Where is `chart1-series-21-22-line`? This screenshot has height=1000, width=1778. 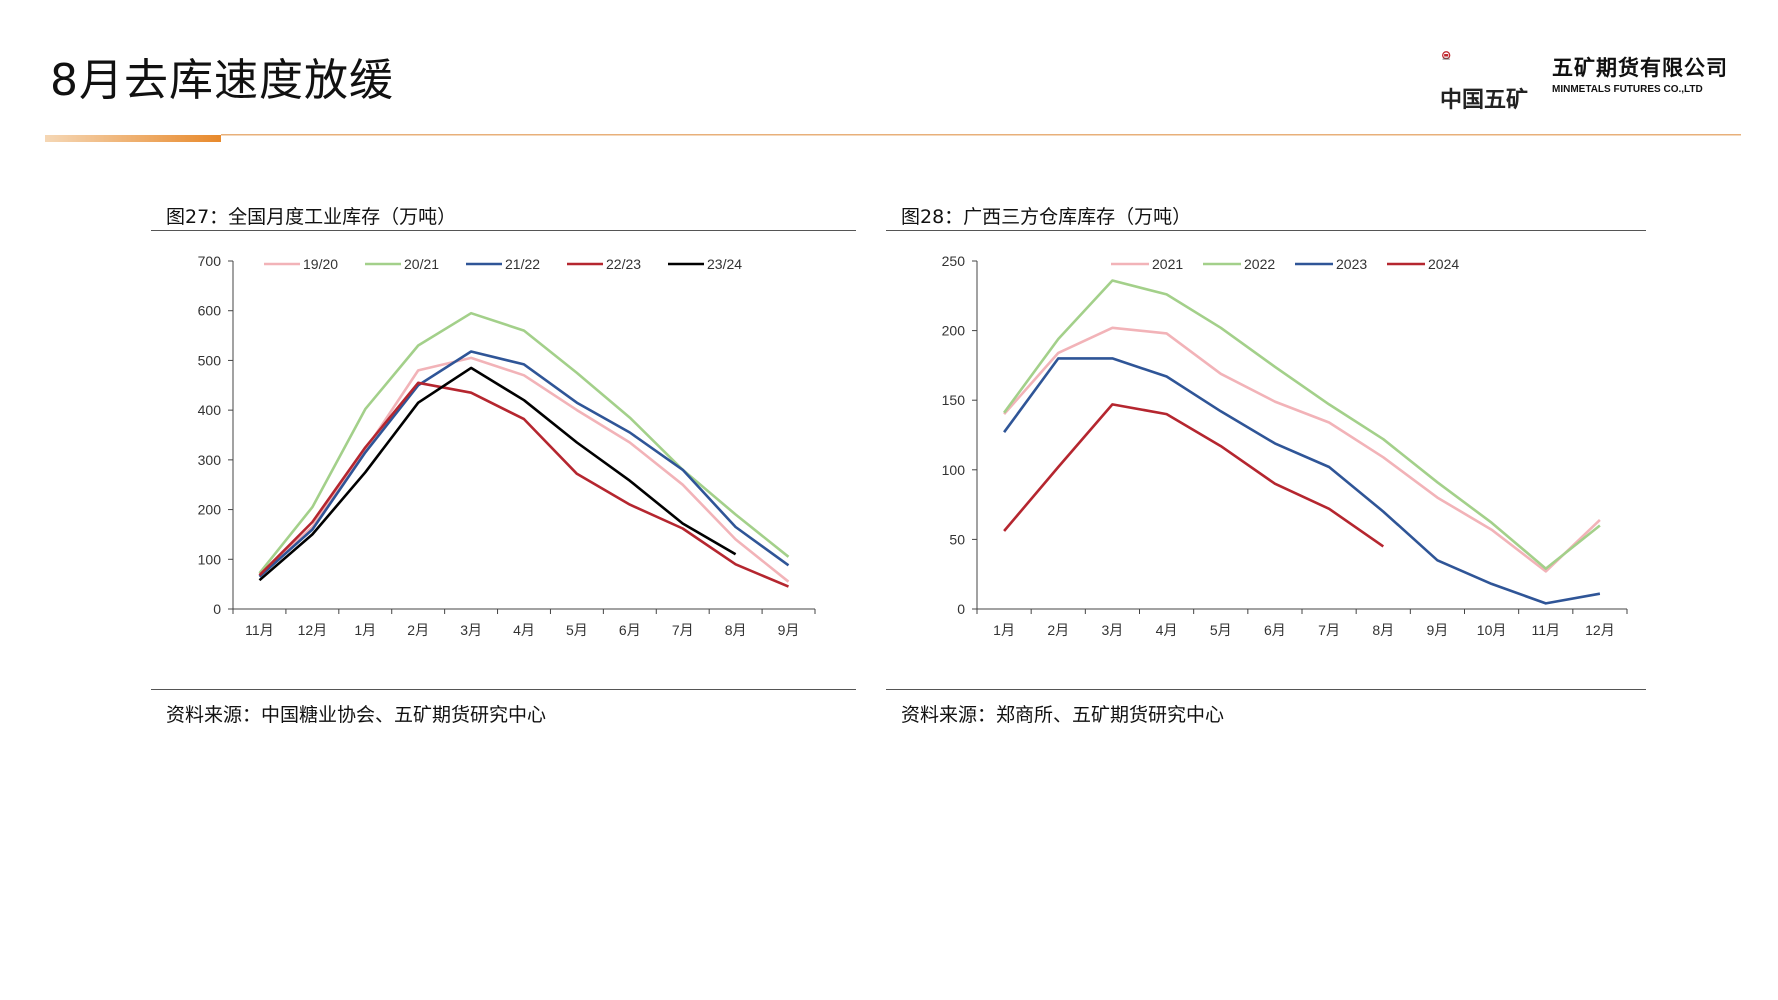 chart1-series-21-22-line is located at coordinates (524, 464).